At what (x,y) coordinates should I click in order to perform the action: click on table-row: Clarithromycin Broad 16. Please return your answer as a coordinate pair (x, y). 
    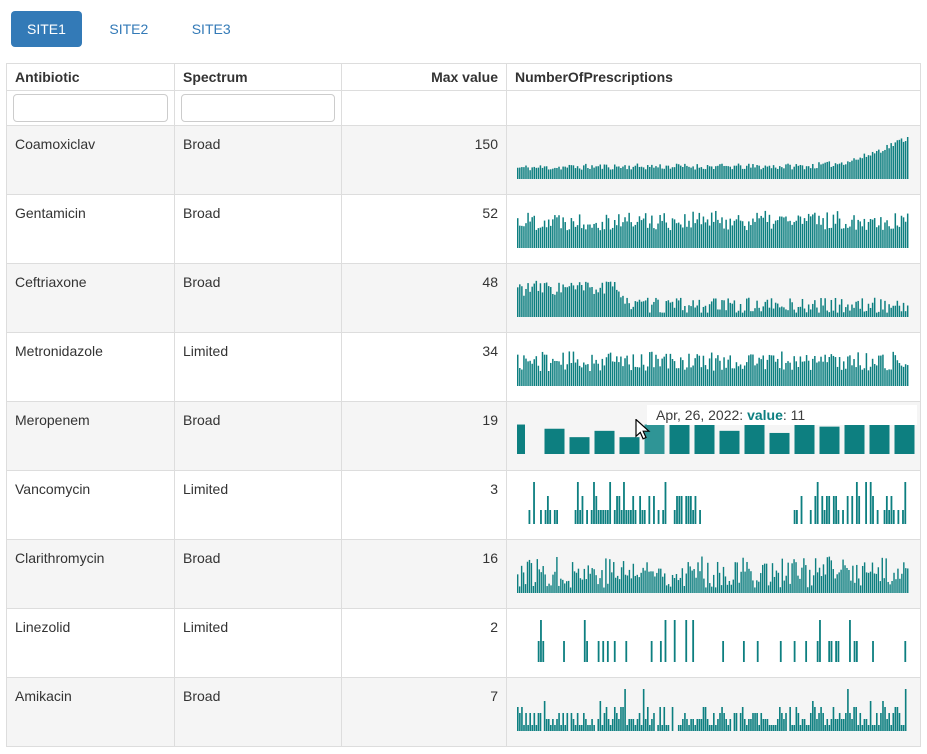
    Looking at the image, I should click on (463, 574).